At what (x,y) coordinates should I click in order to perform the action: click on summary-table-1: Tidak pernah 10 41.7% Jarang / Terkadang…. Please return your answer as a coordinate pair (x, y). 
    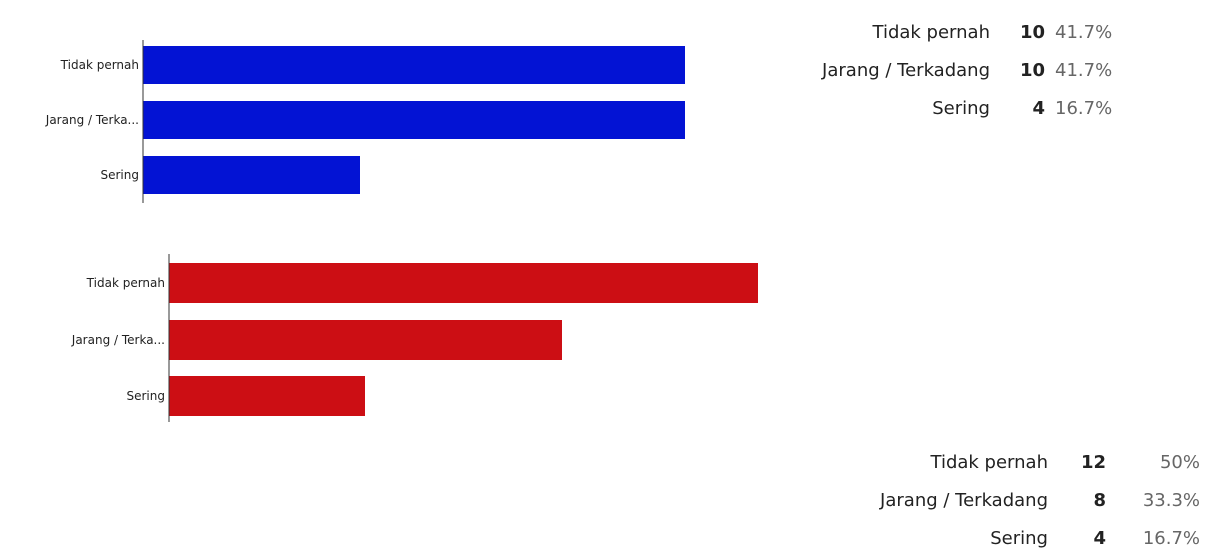
    Looking at the image, I should click on (973, 70).